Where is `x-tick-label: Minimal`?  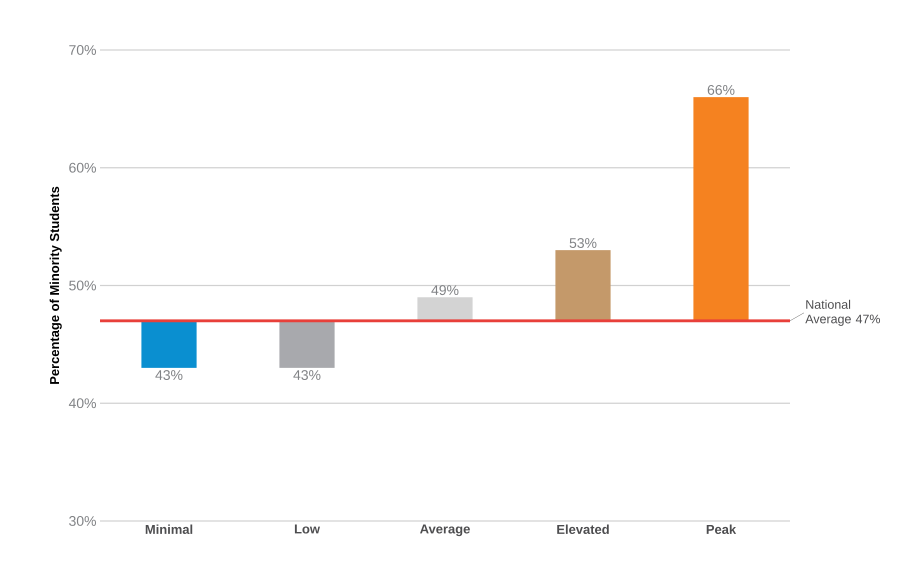
x-tick-label: Minimal is located at coordinates (169, 529).